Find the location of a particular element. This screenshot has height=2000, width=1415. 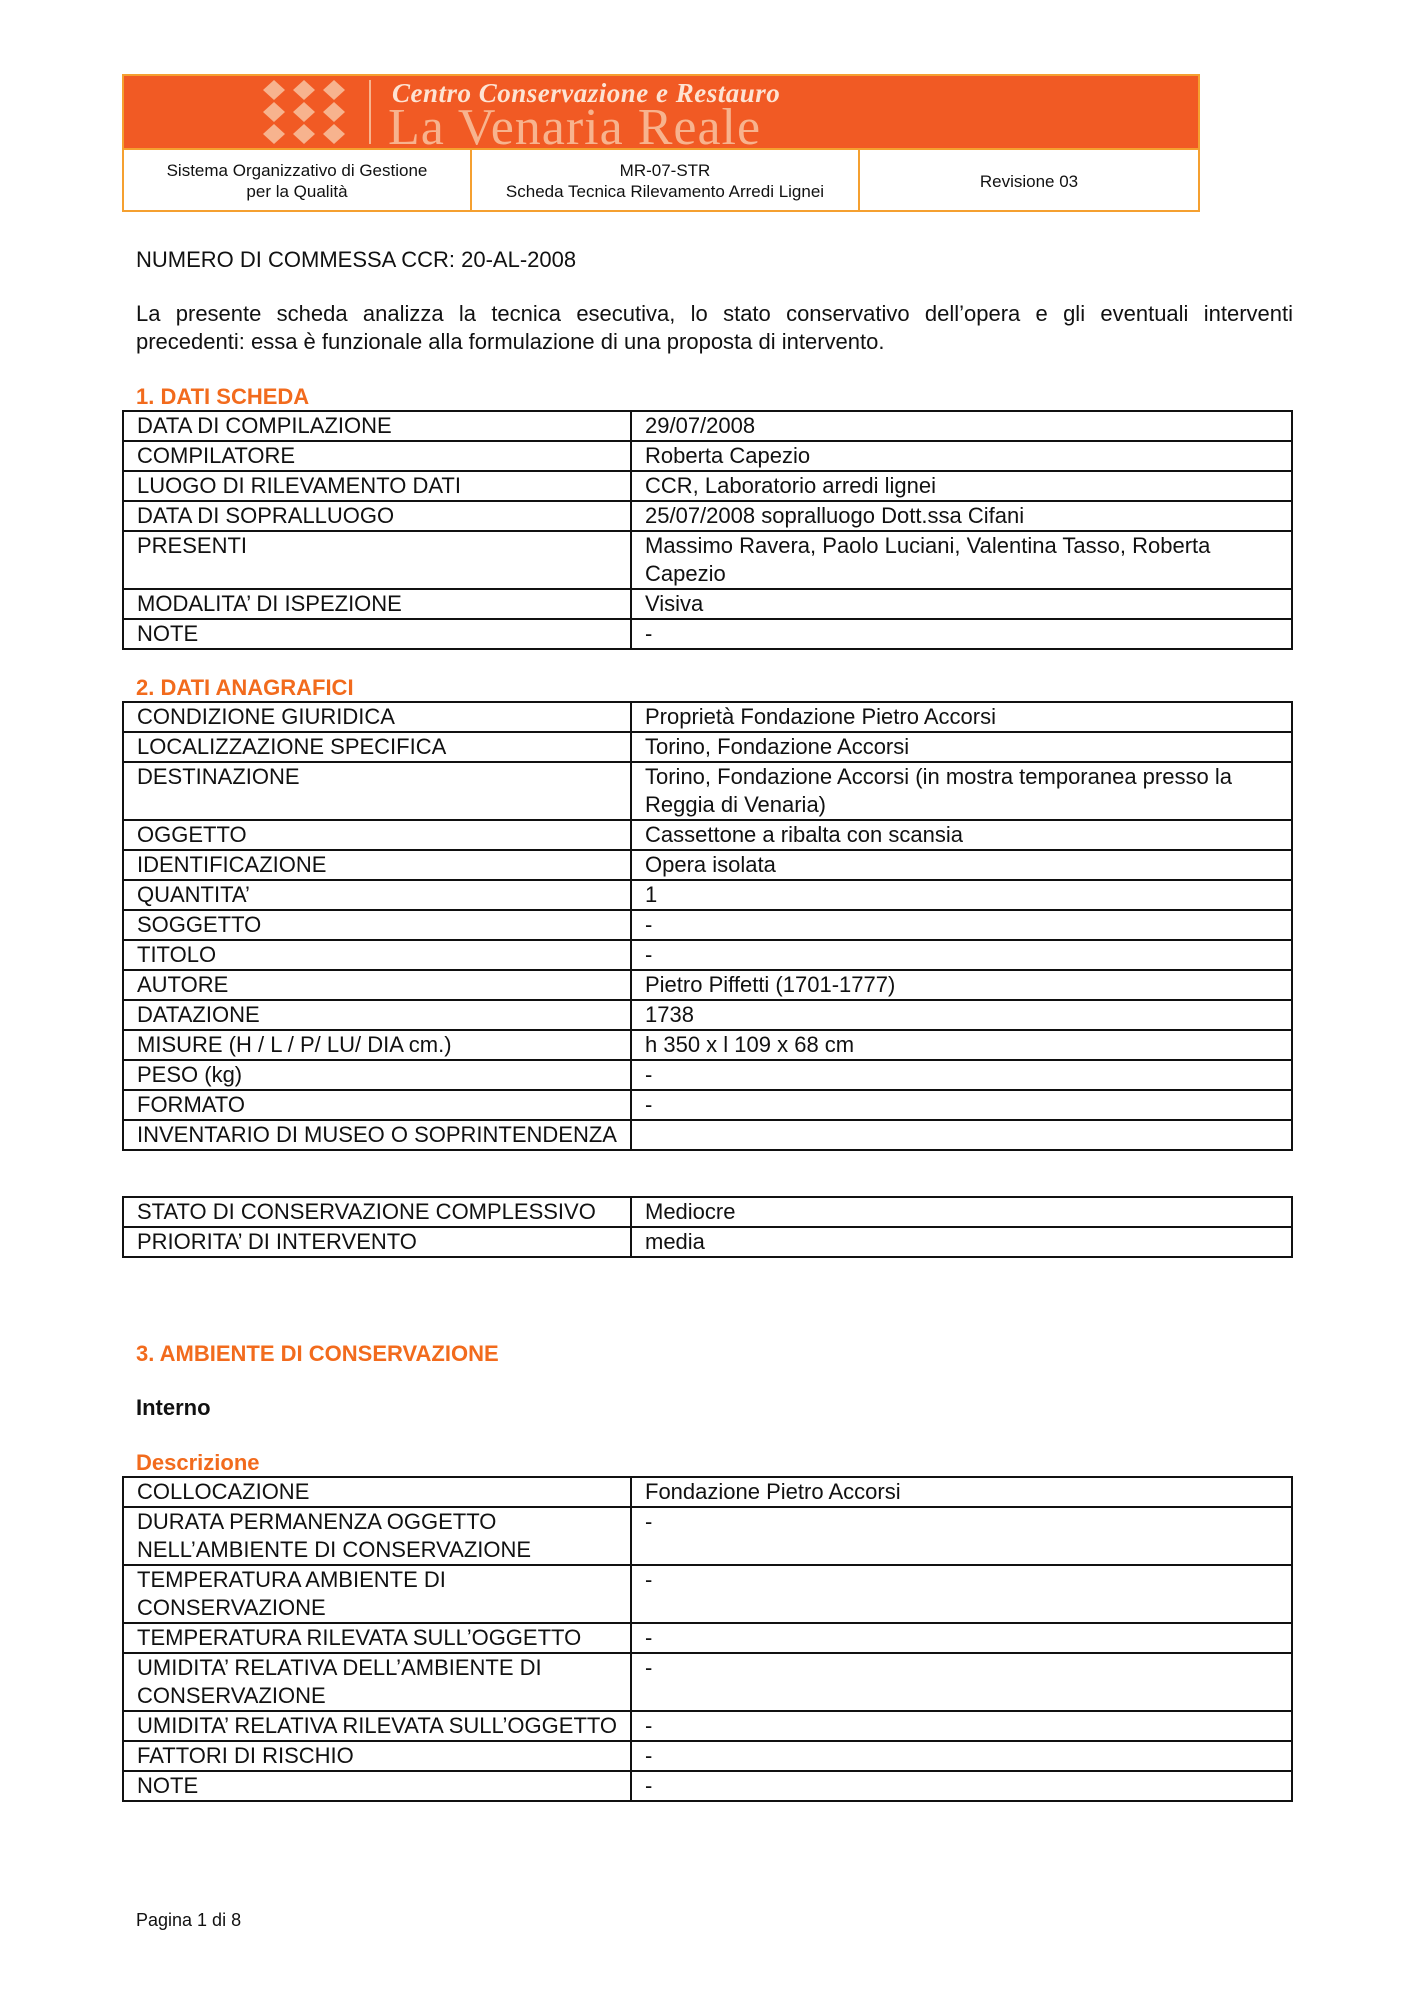

header-cell-revision: Revisione 03 is located at coordinates (1029, 181).